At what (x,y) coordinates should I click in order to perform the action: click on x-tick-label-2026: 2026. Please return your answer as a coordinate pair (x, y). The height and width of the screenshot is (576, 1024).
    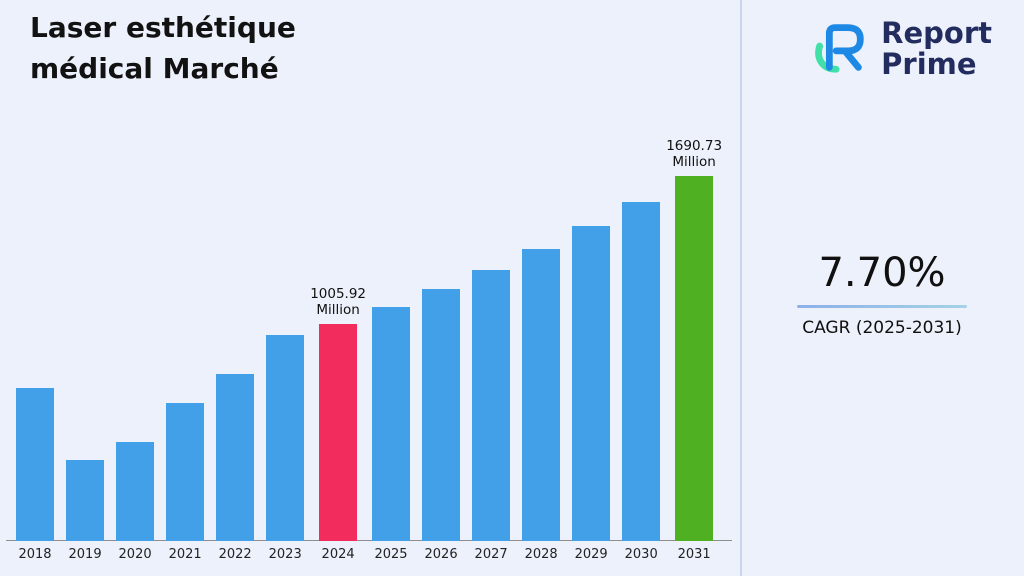
    Looking at the image, I should click on (441, 554).